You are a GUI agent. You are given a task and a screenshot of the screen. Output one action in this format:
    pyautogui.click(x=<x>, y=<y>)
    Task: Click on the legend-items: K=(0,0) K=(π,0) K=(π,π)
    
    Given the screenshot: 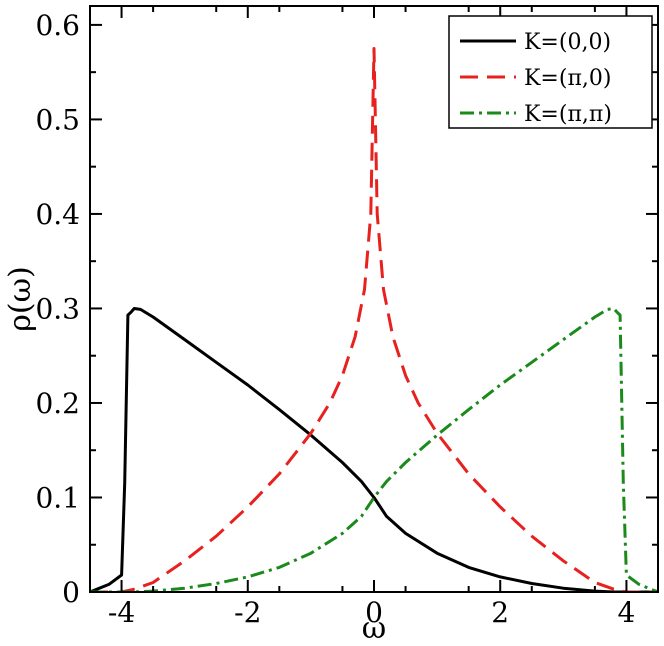 What is the action you would take?
    pyautogui.click(x=536, y=78)
    